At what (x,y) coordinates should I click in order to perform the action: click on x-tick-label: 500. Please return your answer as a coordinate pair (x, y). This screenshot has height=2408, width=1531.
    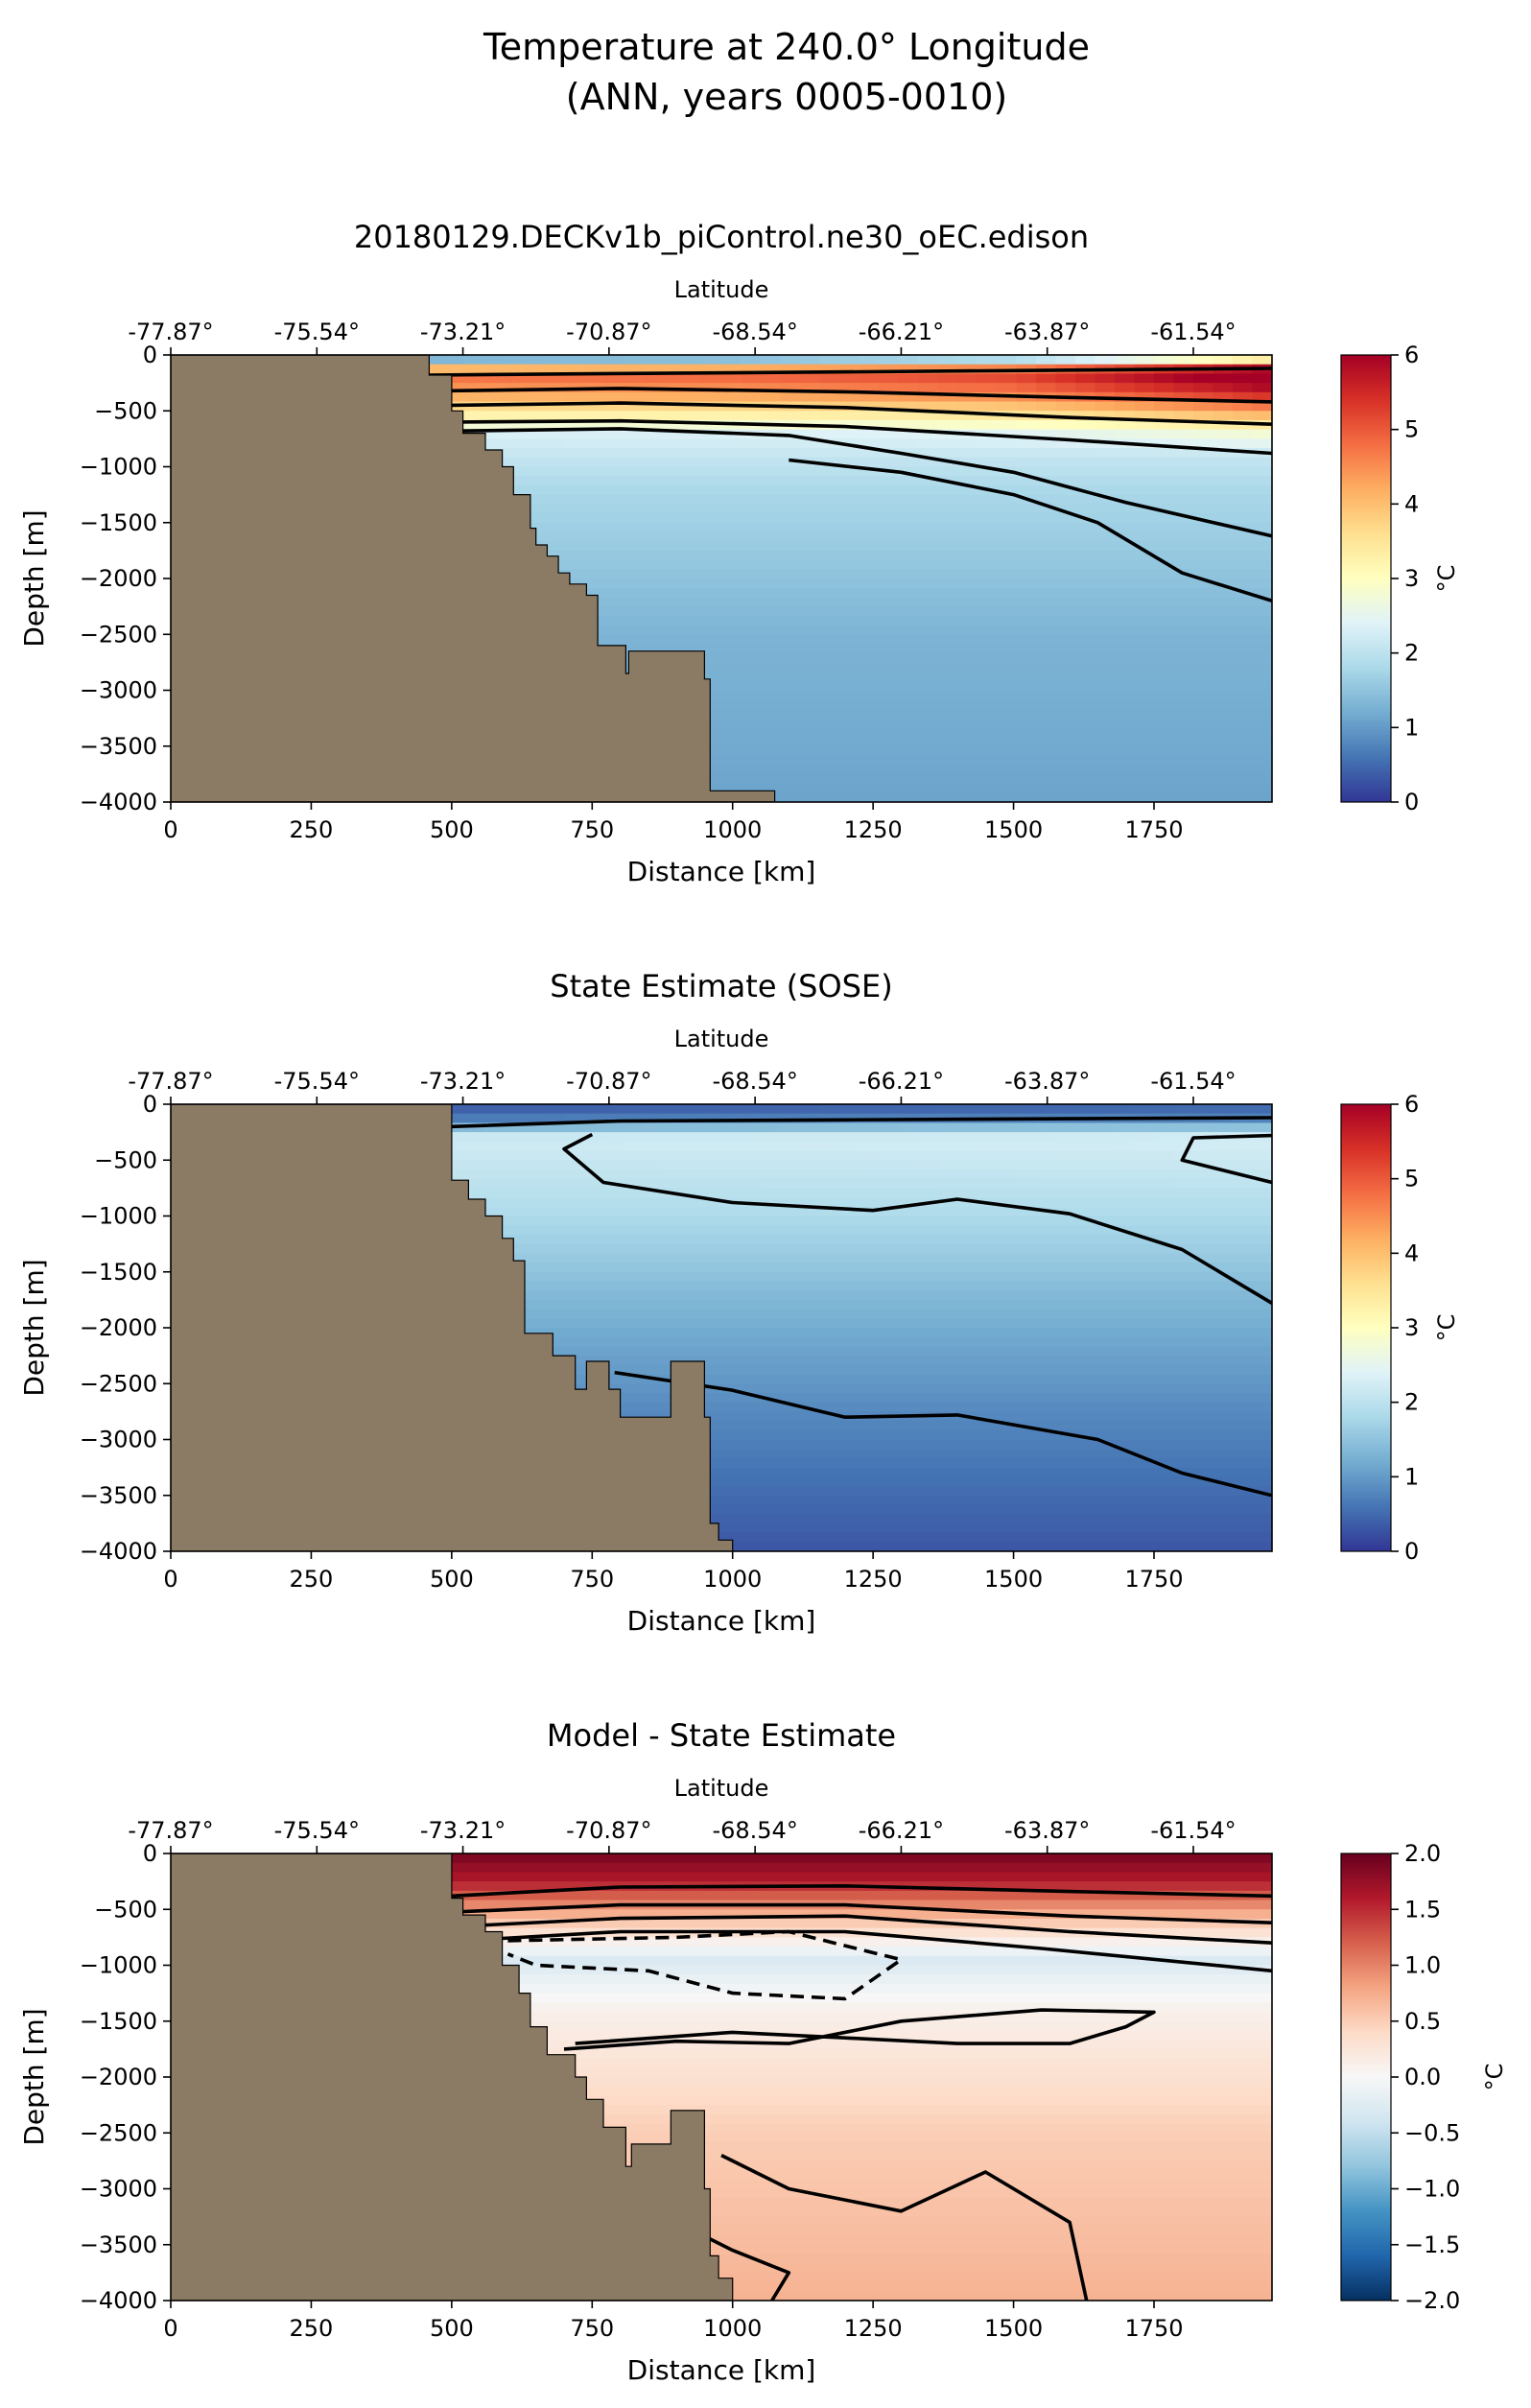
    Looking at the image, I should click on (452, 829).